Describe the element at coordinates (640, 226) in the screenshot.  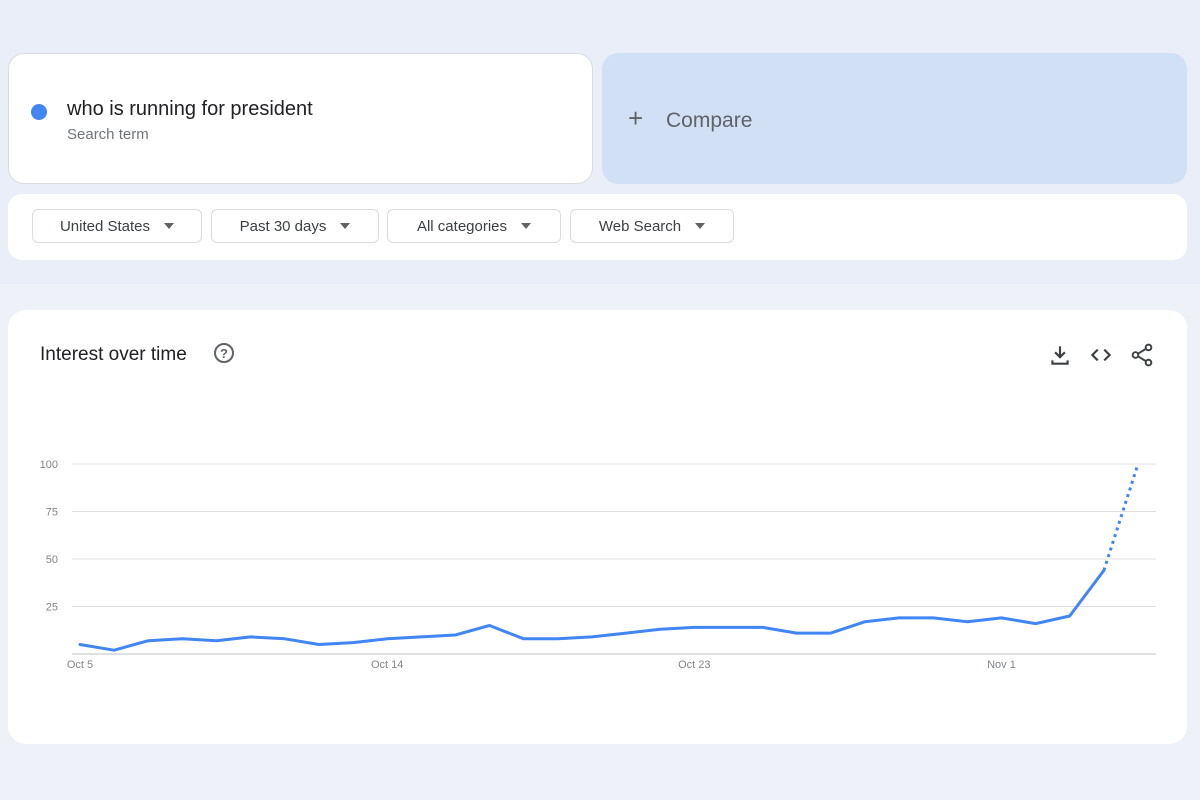
I see `filter-search-type-label: Web Search` at that location.